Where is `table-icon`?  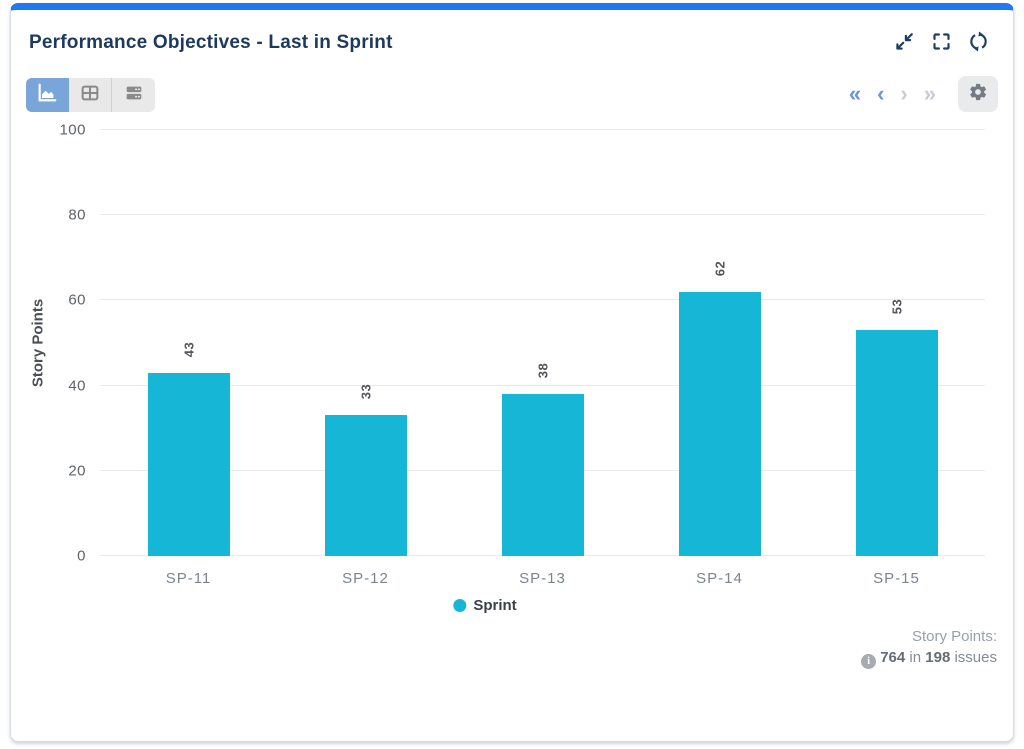
table-icon is located at coordinates (90, 95).